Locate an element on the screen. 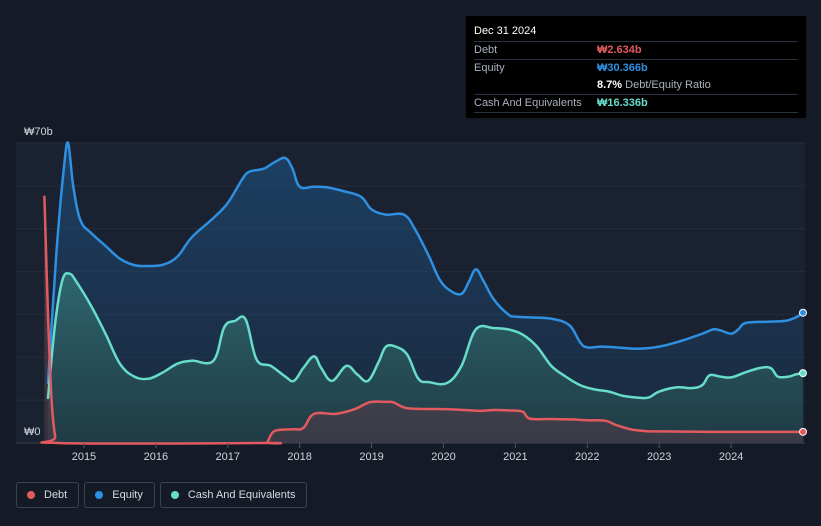  tooltip-value: 8.7% is located at coordinates (610, 85).